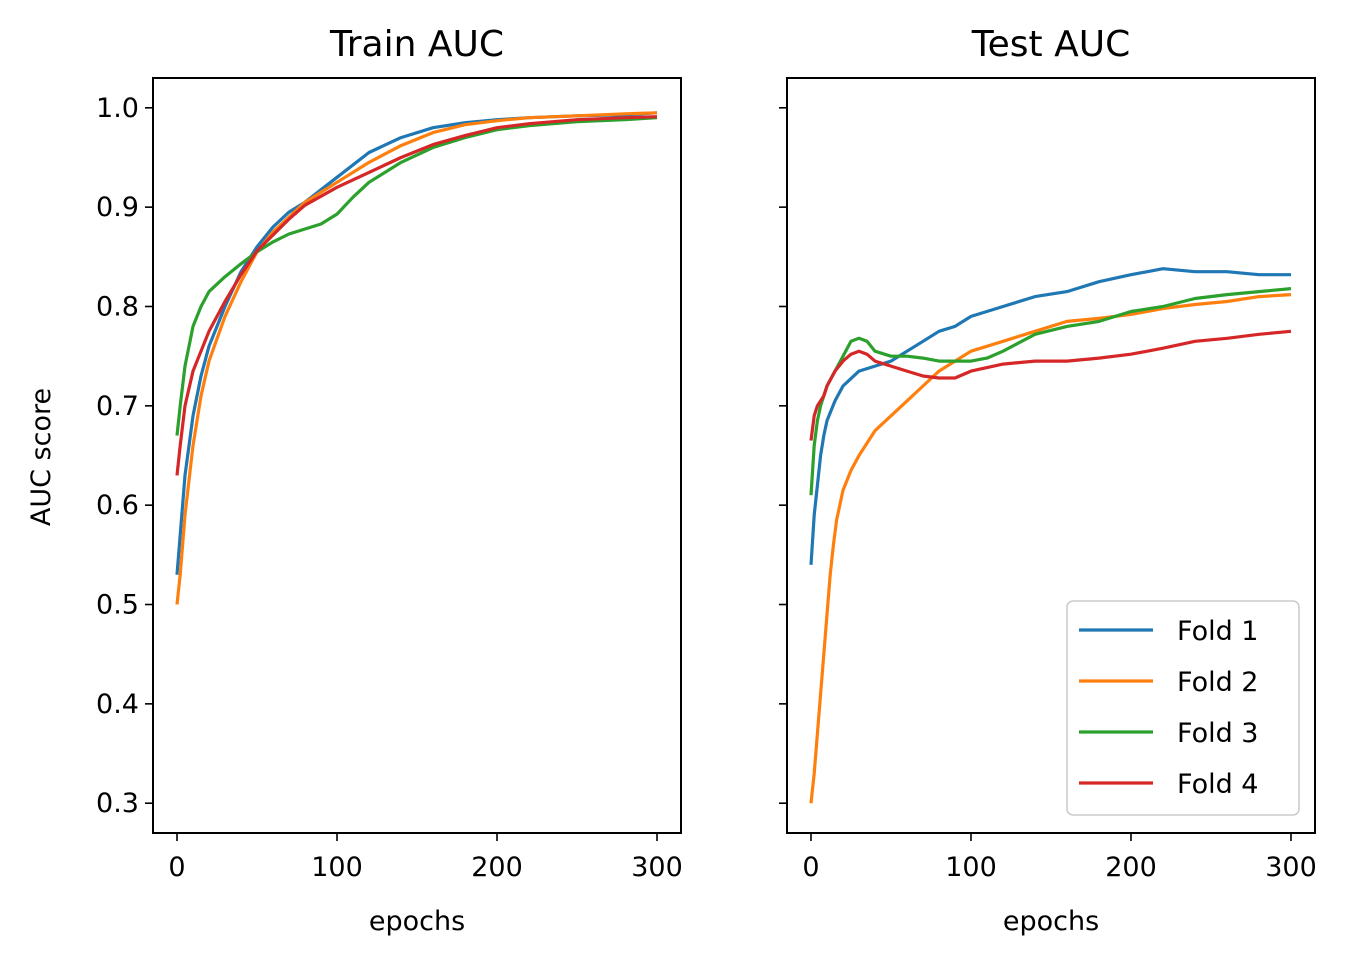 This screenshot has height=965, width=1350. Describe the element at coordinates (337, 867) in the screenshot. I see `train-x-tick-label: 100` at that location.